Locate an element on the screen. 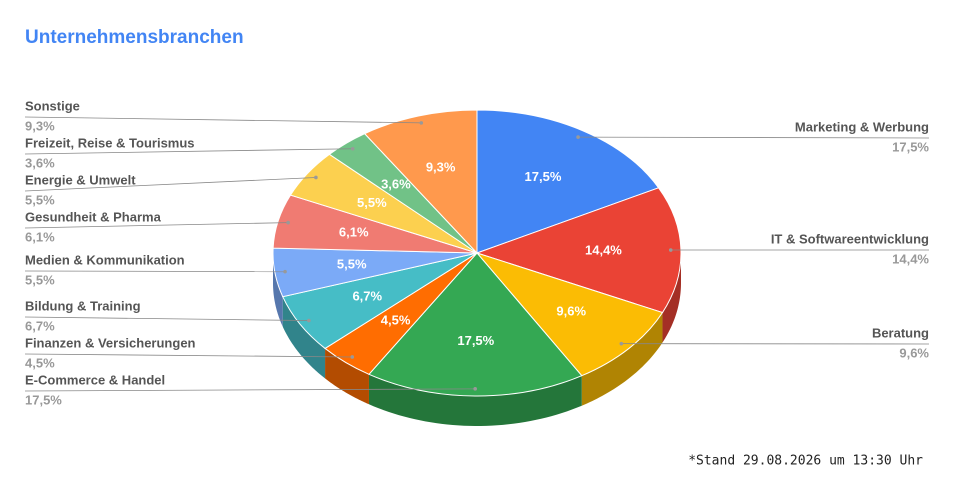  label-value: 6,7% is located at coordinates (40, 325).